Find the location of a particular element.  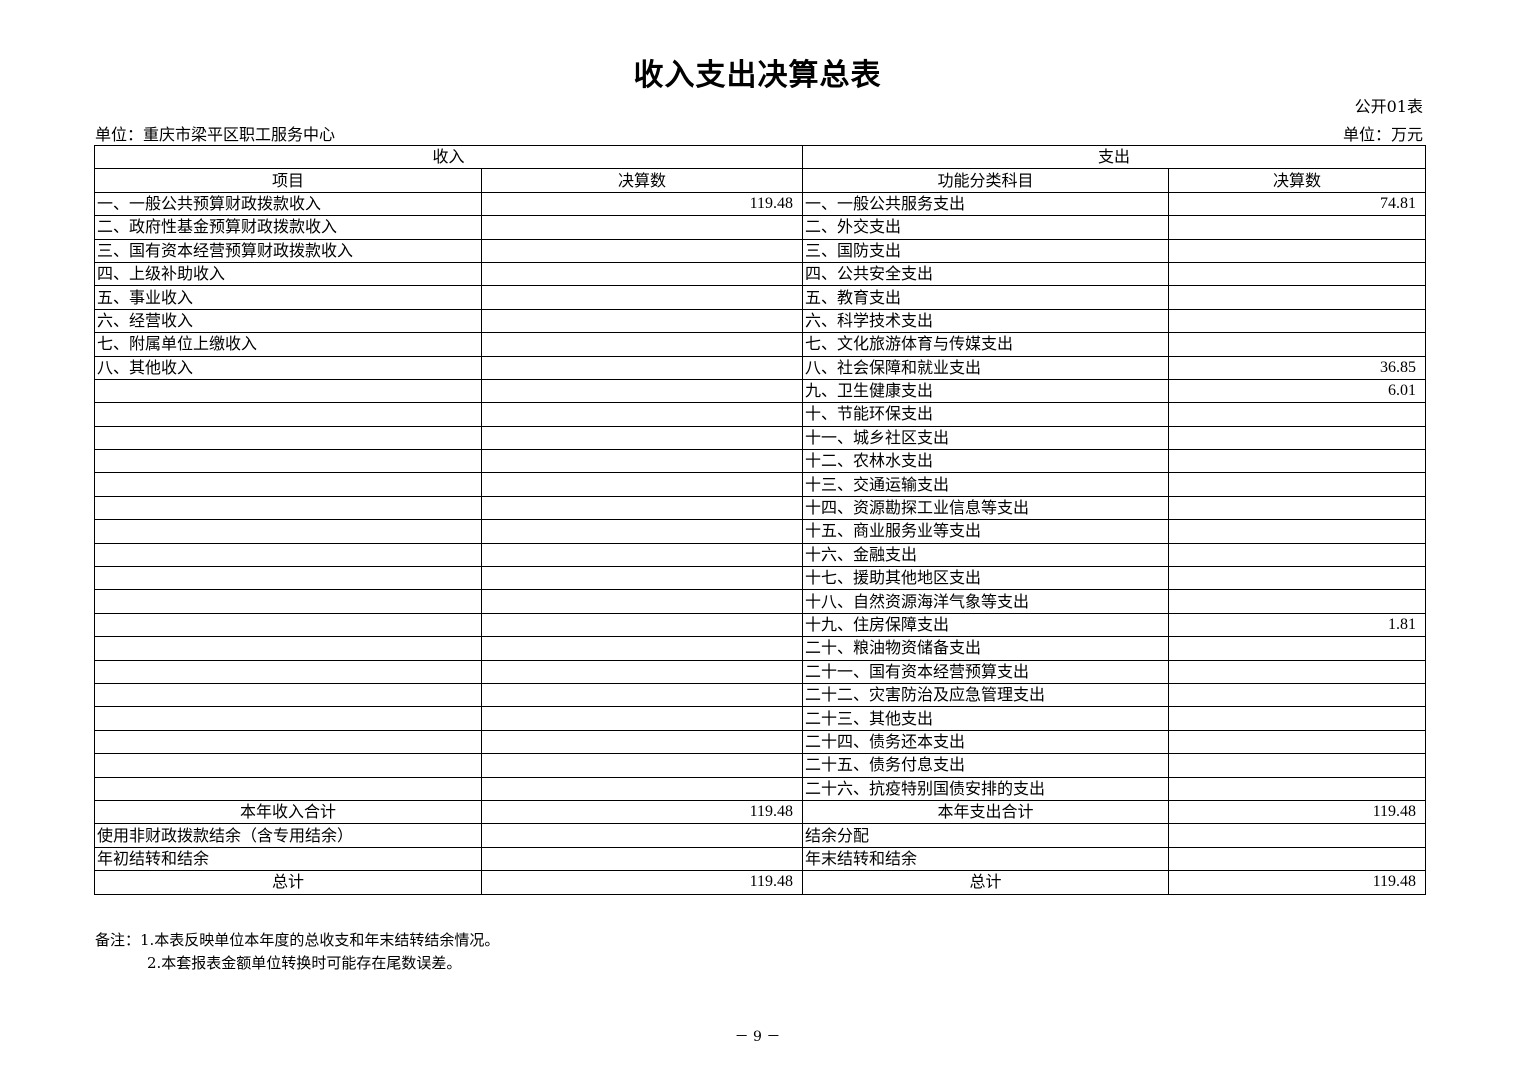

table-row: 五、事业收入 五、教育支出 is located at coordinates (760, 297).